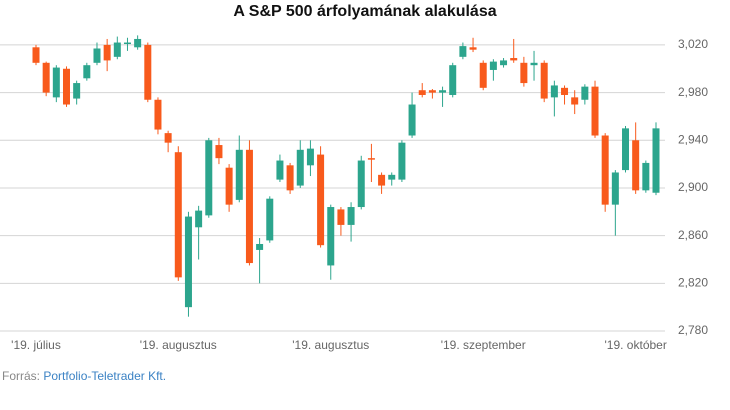 The image size is (730, 410). What do you see at coordinates (693, 139) in the screenshot?
I see `y-tick-label: 2,940` at bounding box center [693, 139].